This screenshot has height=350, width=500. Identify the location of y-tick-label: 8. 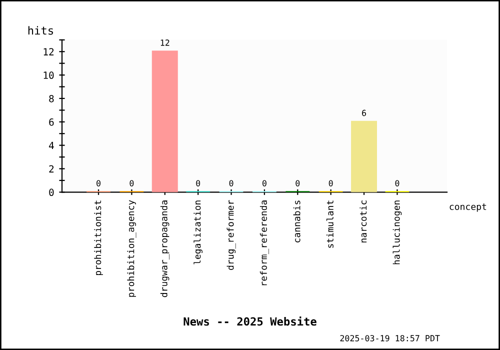
(51, 98).